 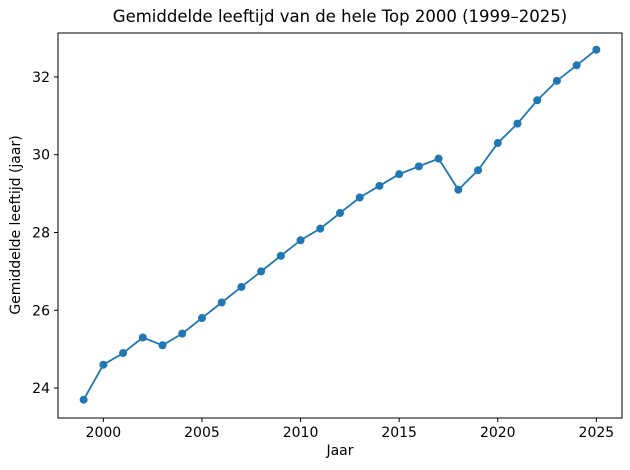 What do you see at coordinates (104, 433) in the screenshot?
I see `x-tick-label: 2000` at bounding box center [104, 433].